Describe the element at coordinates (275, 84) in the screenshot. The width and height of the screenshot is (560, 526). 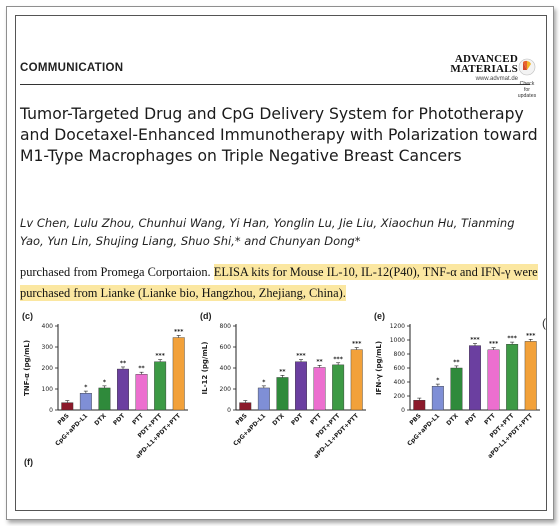
I see `header-rule` at that location.